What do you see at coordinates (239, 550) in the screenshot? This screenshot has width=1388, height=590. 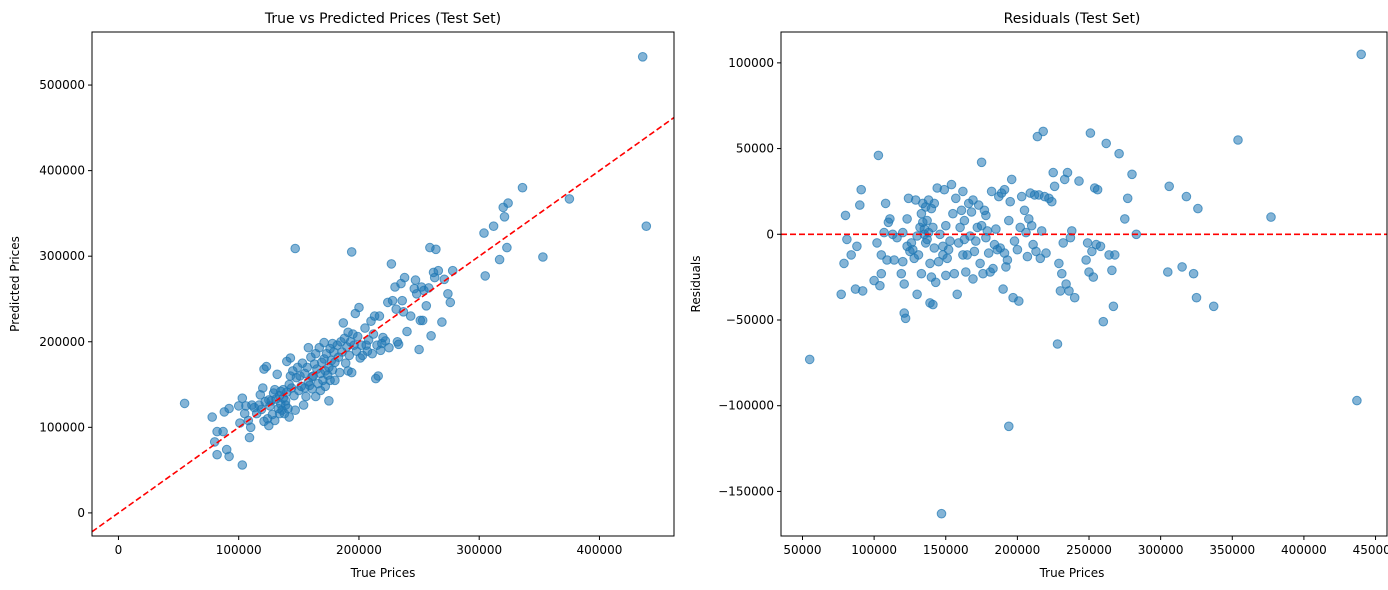 I see `x-tick-label: 100000` at bounding box center [239, 550].